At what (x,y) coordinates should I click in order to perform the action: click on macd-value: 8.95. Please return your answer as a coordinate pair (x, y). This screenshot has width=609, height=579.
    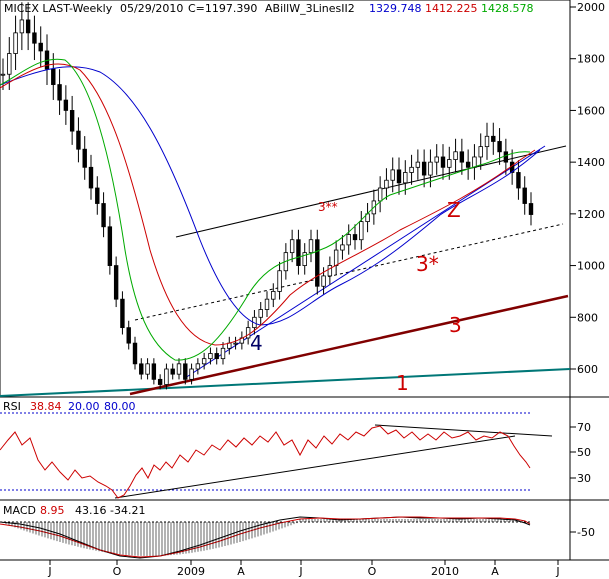
    Looking at the image, I should click on (52, 510).